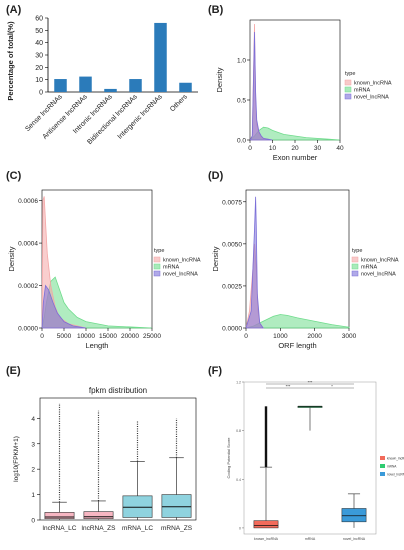  I want to click on c-x-tick-label: 10000, so click(86, 336).